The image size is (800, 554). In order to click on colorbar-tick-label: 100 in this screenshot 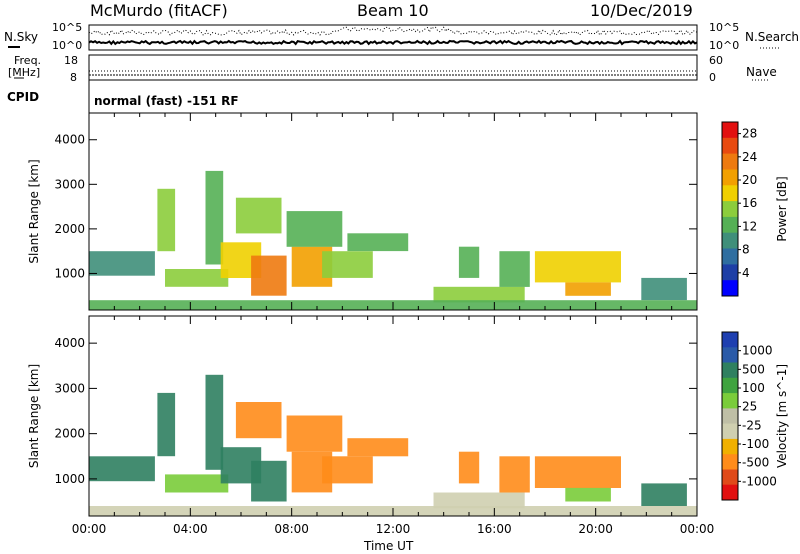, I will do `click(753, 388)`.